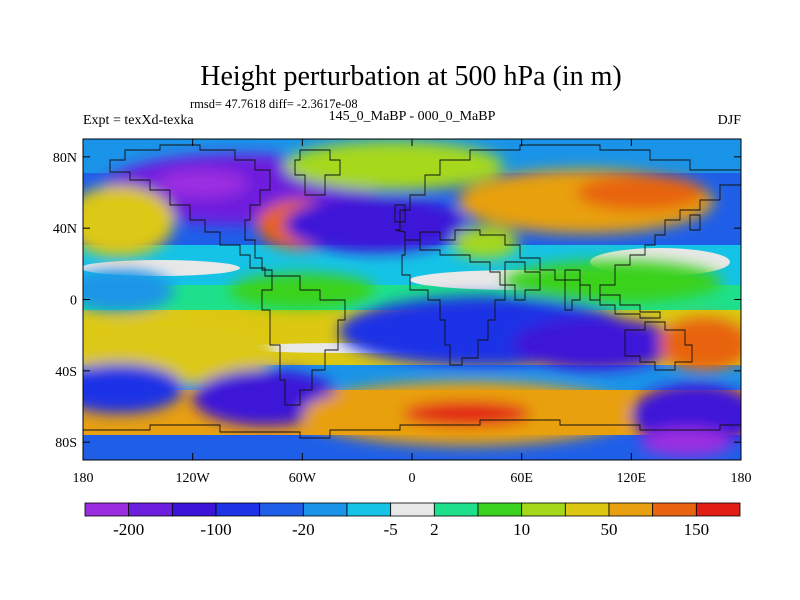  I want to click on colorbar-tick-label: -5, so click(391, 529).